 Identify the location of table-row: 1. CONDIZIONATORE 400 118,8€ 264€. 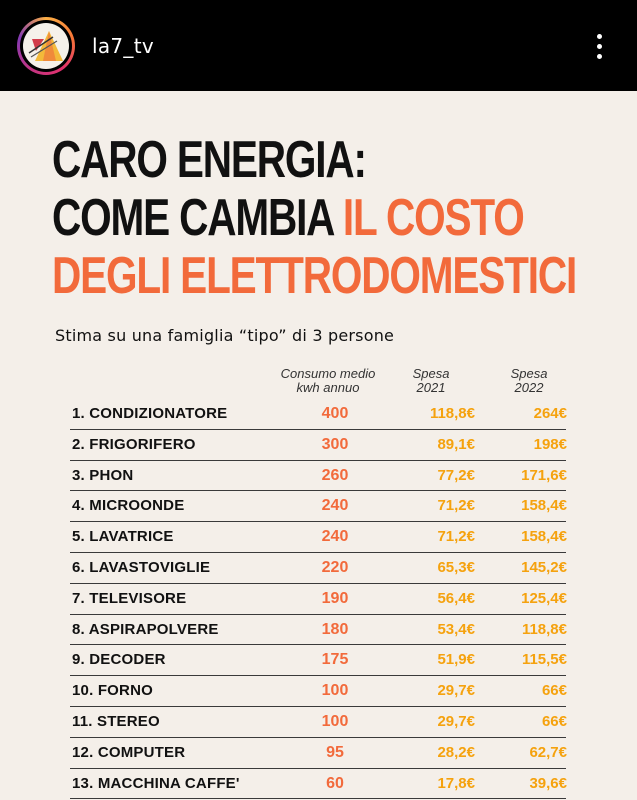
(318, 414).